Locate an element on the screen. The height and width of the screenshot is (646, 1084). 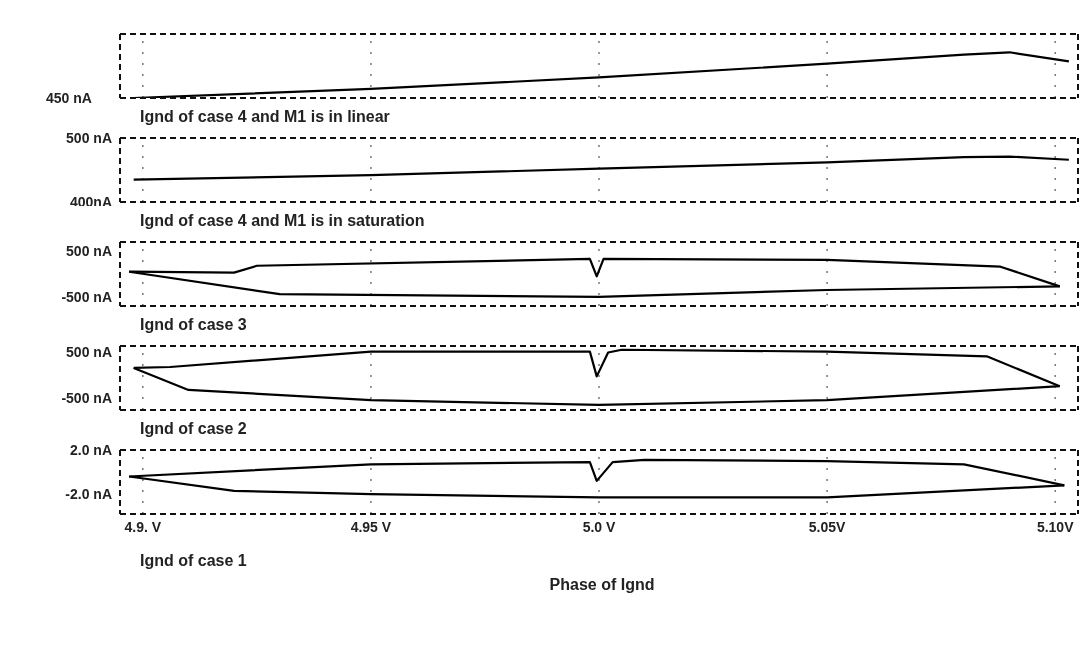
x-tick-label: 4.9. V is located at coordinates (143, 526).